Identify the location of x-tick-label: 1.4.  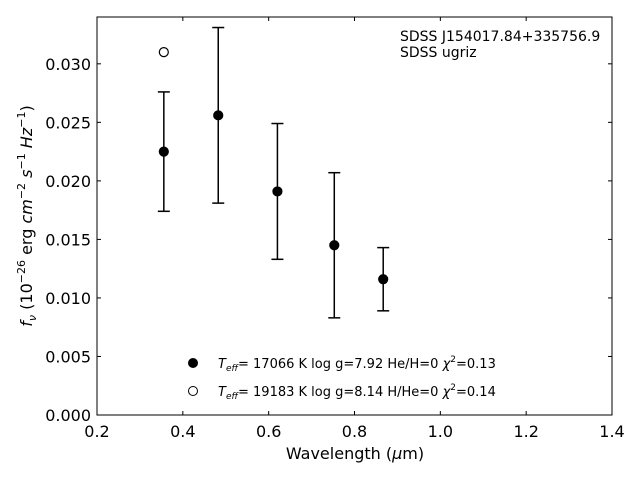
(611, 431).